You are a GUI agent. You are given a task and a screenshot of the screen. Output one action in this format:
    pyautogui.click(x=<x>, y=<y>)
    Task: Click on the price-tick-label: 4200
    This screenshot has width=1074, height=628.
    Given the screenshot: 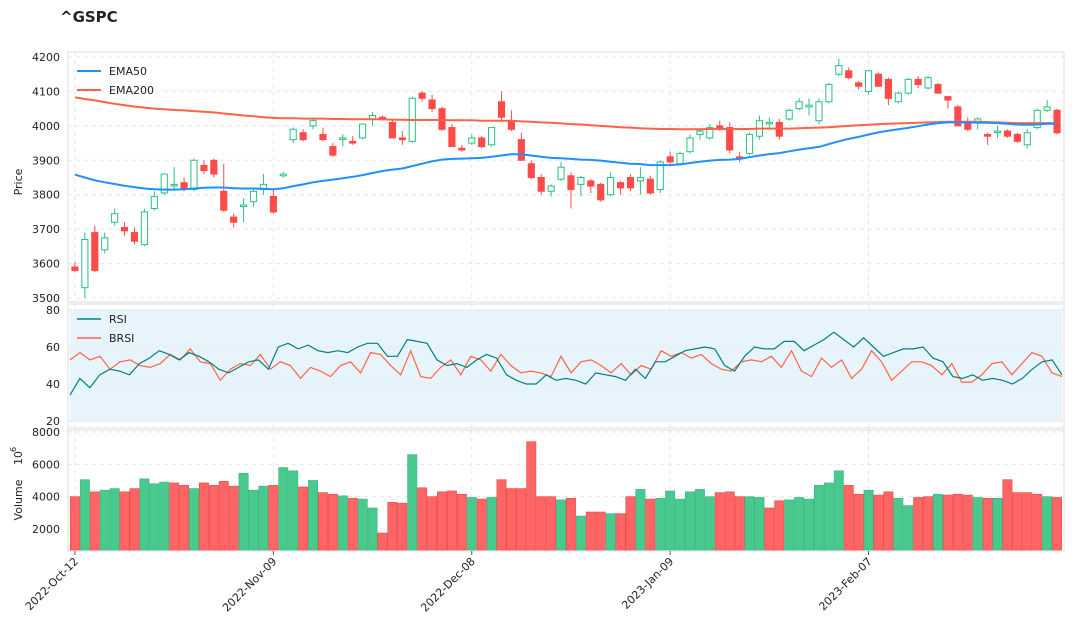 What is the action you would take?
    pyautogui.click(x=46, y=57)
    